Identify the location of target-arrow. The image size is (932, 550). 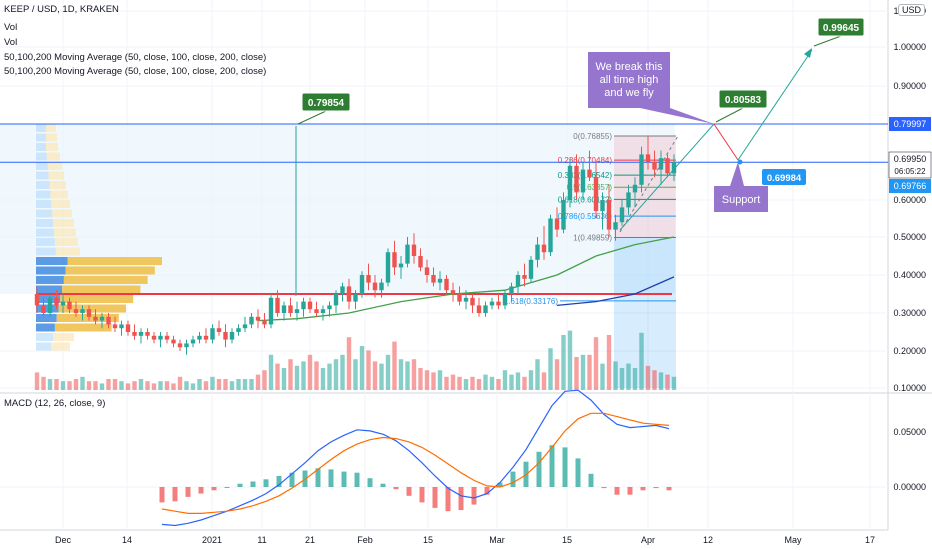
(775, 105).